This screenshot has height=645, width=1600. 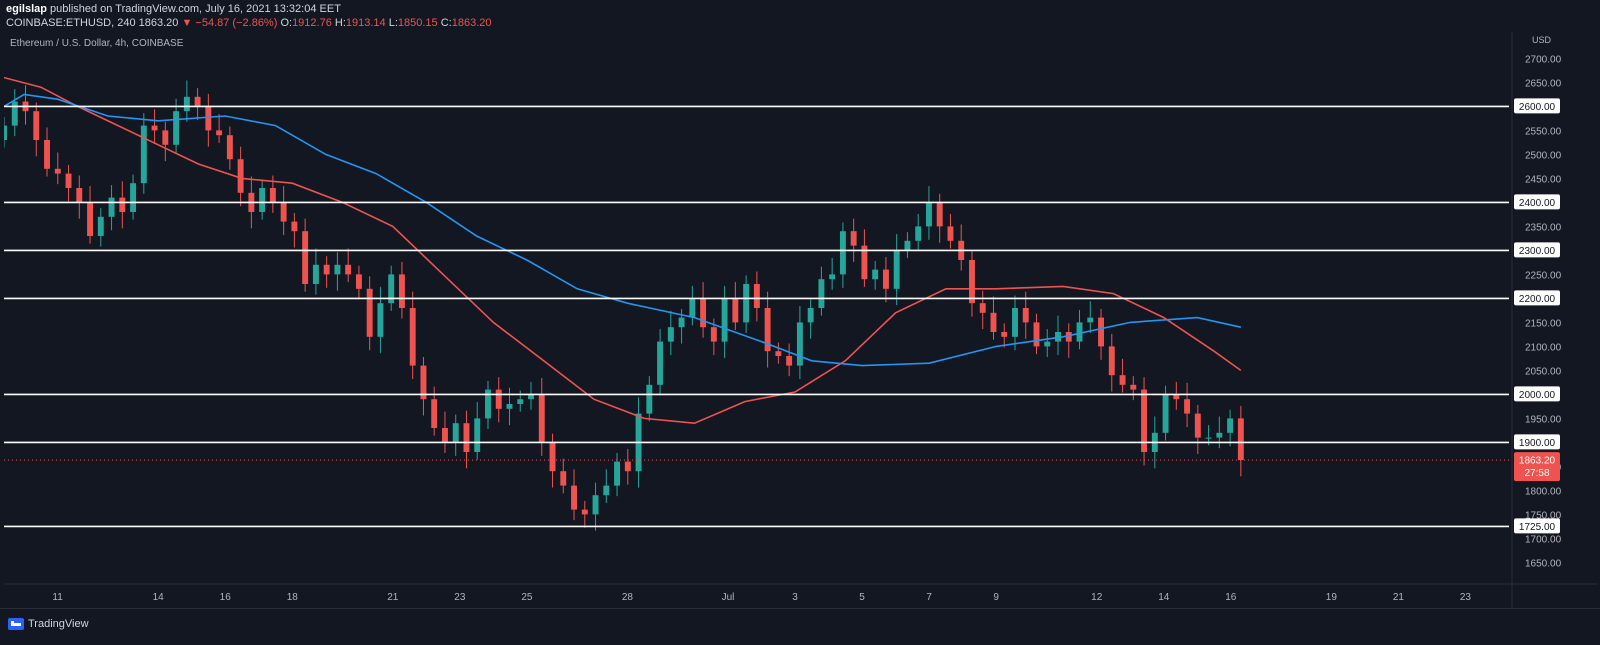 What do you see at coordinates (1543, 563) in the screenshot?
I see `y-tick-label: 1650.00` at bounding box center [1543, 563].